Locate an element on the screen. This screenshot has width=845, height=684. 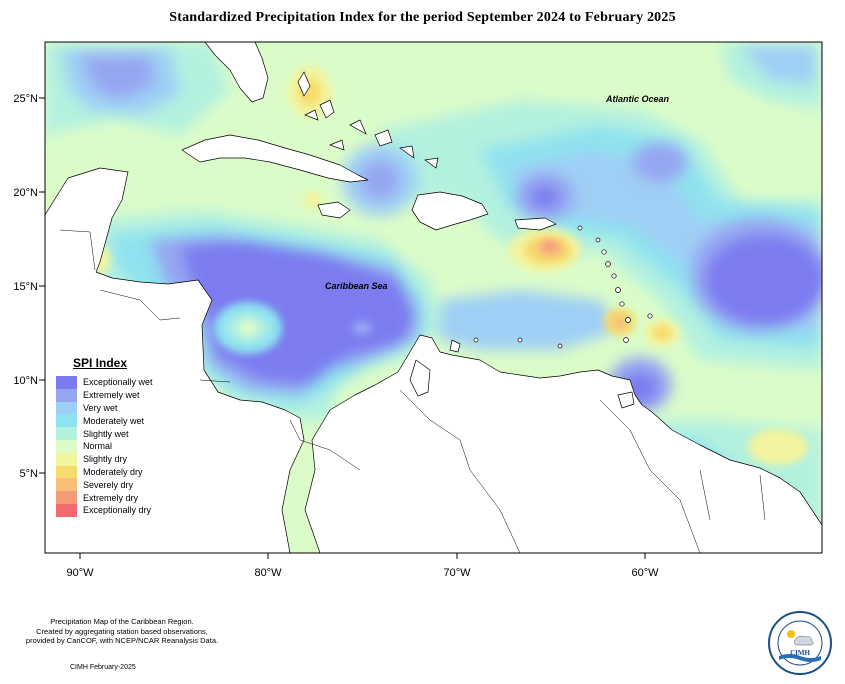
legend-title: SPI Index is located at coordinates (100, 363).